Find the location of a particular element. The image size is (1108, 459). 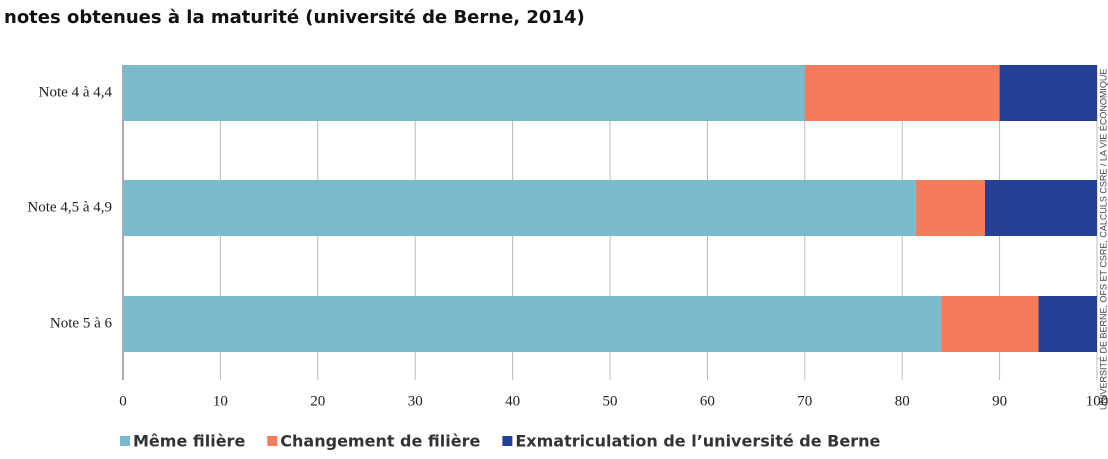

x-tick-label: 50 is located at coordinates (610, 401).